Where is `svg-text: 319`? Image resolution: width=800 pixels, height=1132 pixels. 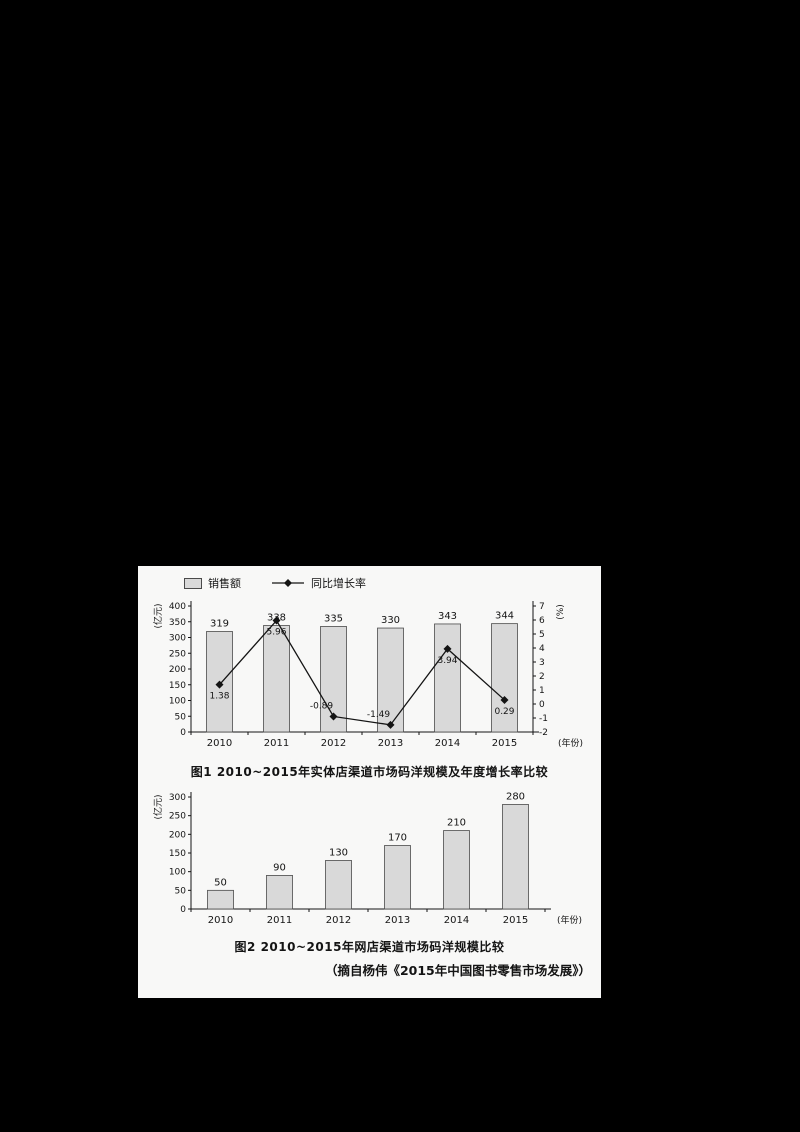
svg-text: 319 is located at coordinates (218, 624).